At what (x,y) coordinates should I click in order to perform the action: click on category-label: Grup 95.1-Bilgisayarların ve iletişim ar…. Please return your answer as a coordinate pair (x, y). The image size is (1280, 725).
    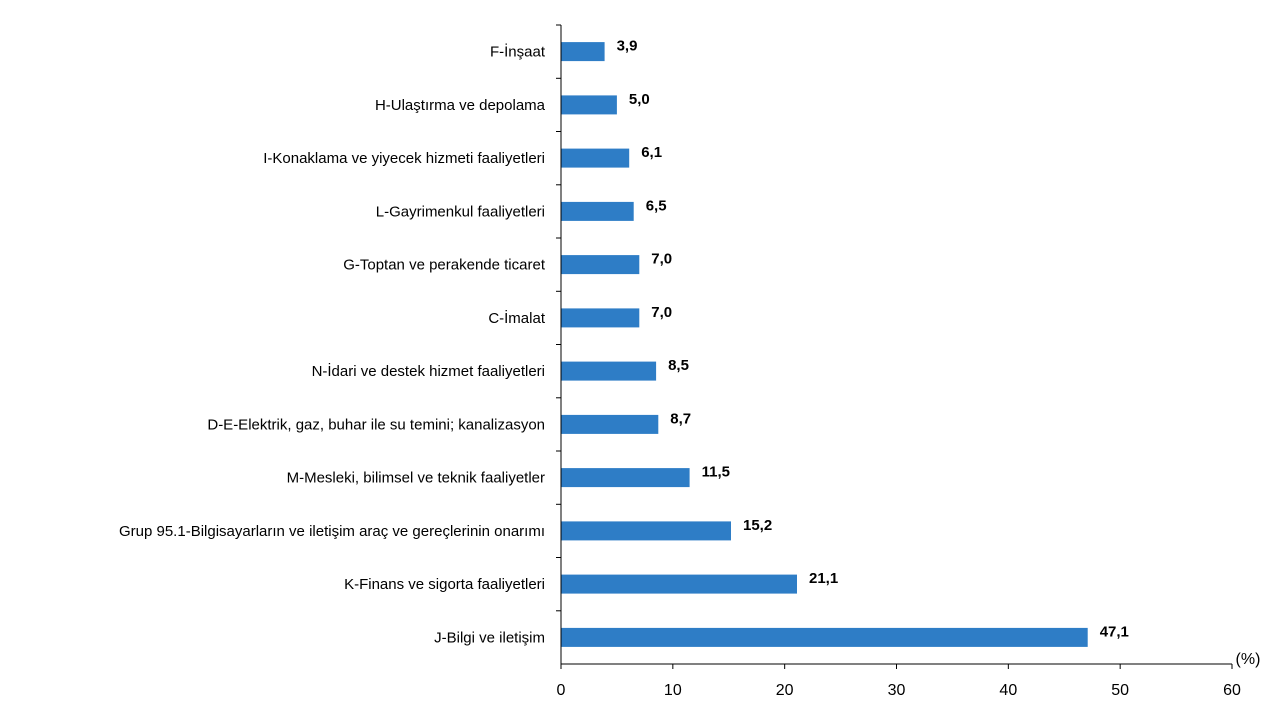
    Looking at the image, I should click on (332, 531).